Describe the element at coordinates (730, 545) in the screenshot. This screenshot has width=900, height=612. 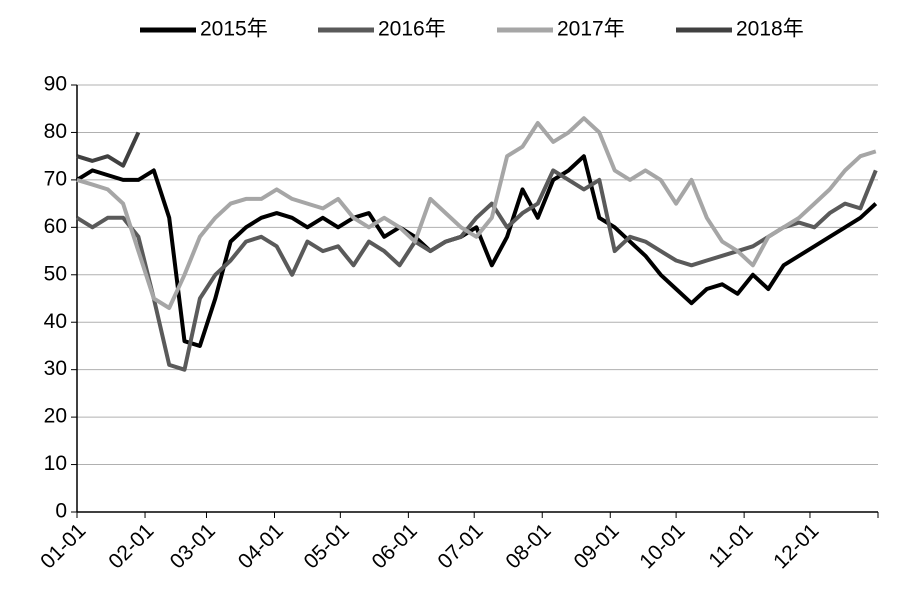
I see `x-tick-label: 11-01` at that location.